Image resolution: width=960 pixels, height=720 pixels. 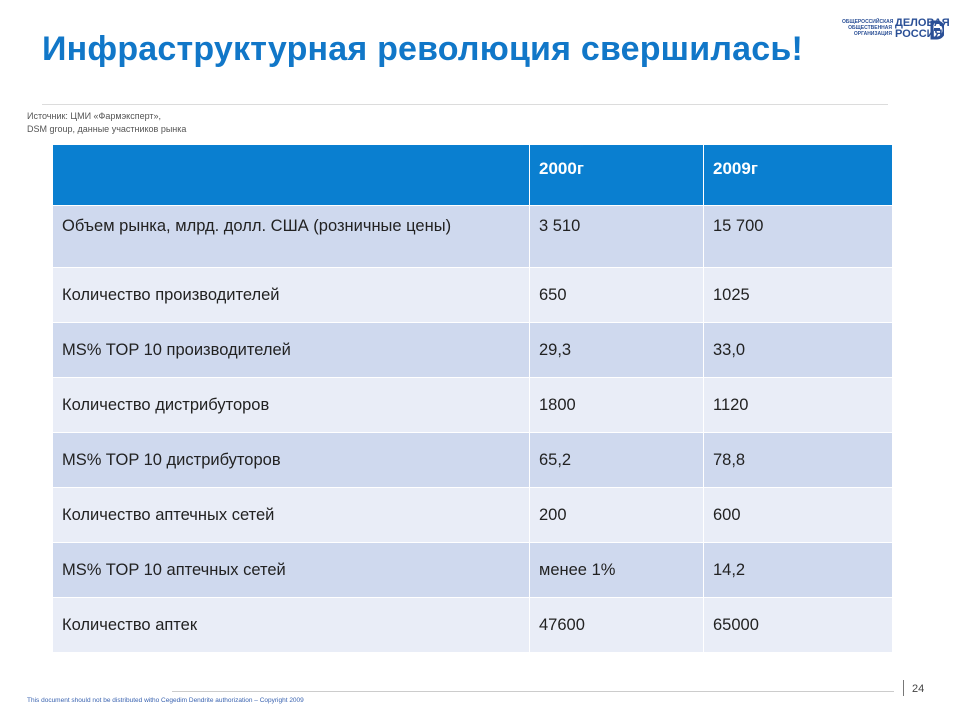 What do you see at coordinates (107, 129) in the screenshot?
I see `source-line-2: DSM group, данные участников рынка` at bounding box center [107, 129].